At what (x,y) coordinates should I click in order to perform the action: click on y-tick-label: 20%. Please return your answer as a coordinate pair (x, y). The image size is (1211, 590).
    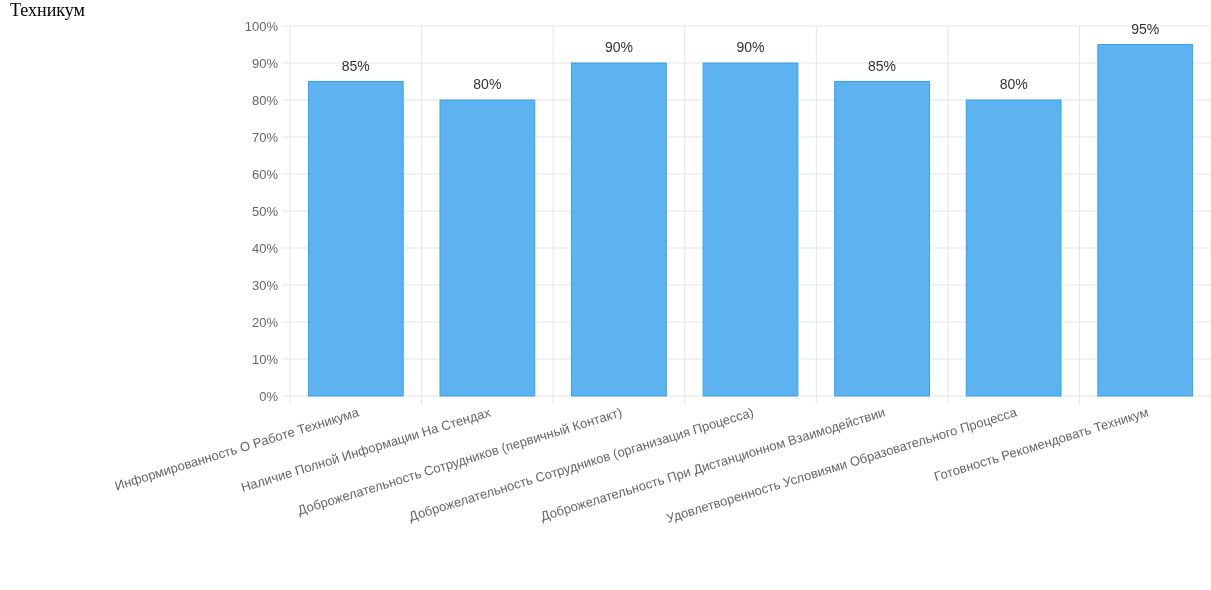
    Looking at the image, I should click on (265, 322).